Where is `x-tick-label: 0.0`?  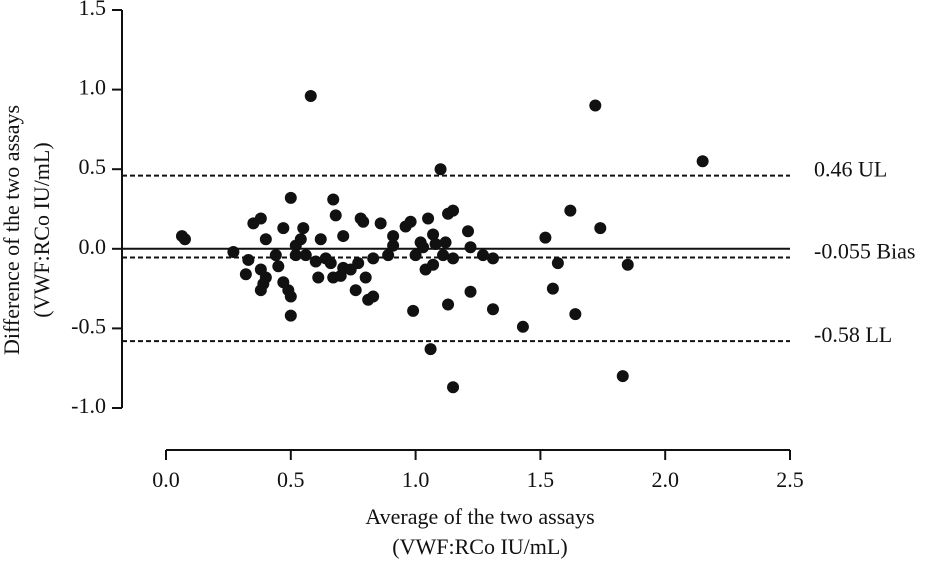
x-tick-label: 0.0 is located at coordinates (166, 479).